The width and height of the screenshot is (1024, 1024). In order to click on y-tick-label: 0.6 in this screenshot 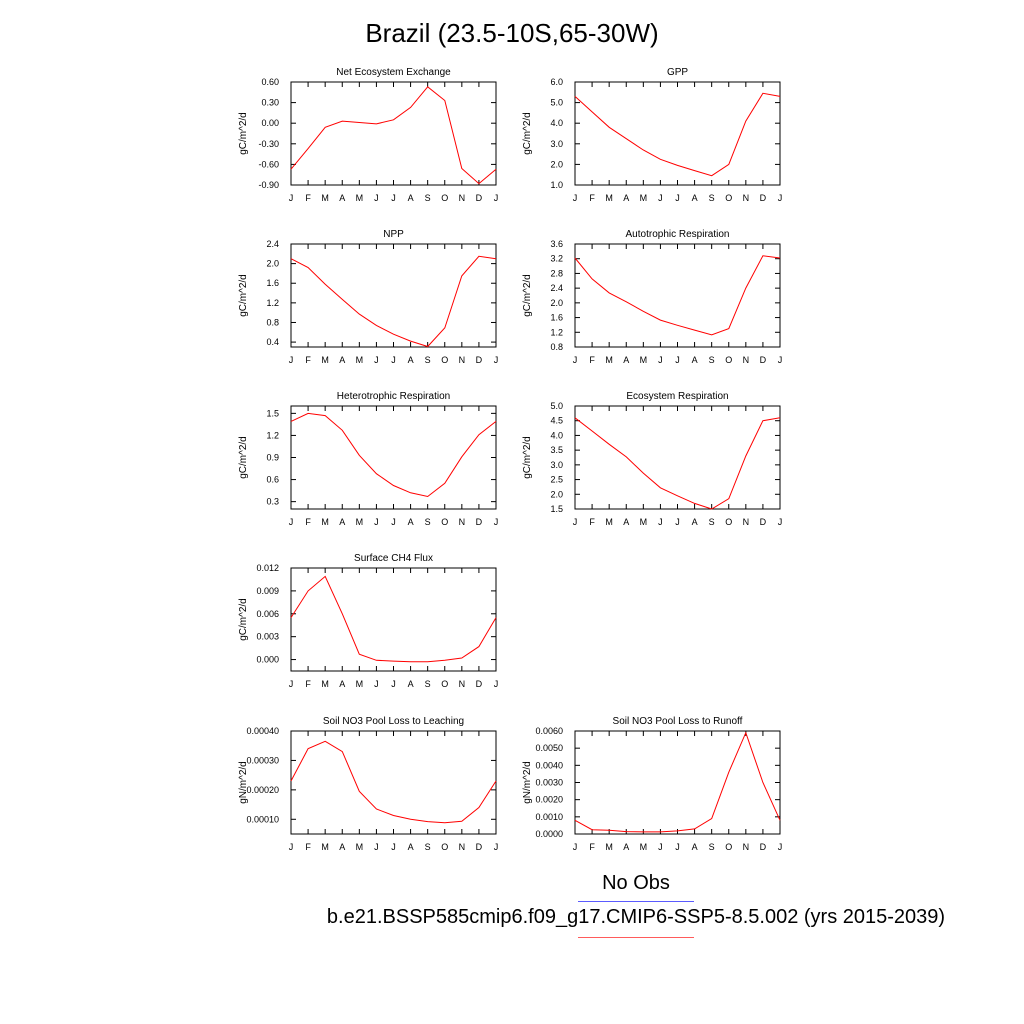, I will do `click(272, 480)`.